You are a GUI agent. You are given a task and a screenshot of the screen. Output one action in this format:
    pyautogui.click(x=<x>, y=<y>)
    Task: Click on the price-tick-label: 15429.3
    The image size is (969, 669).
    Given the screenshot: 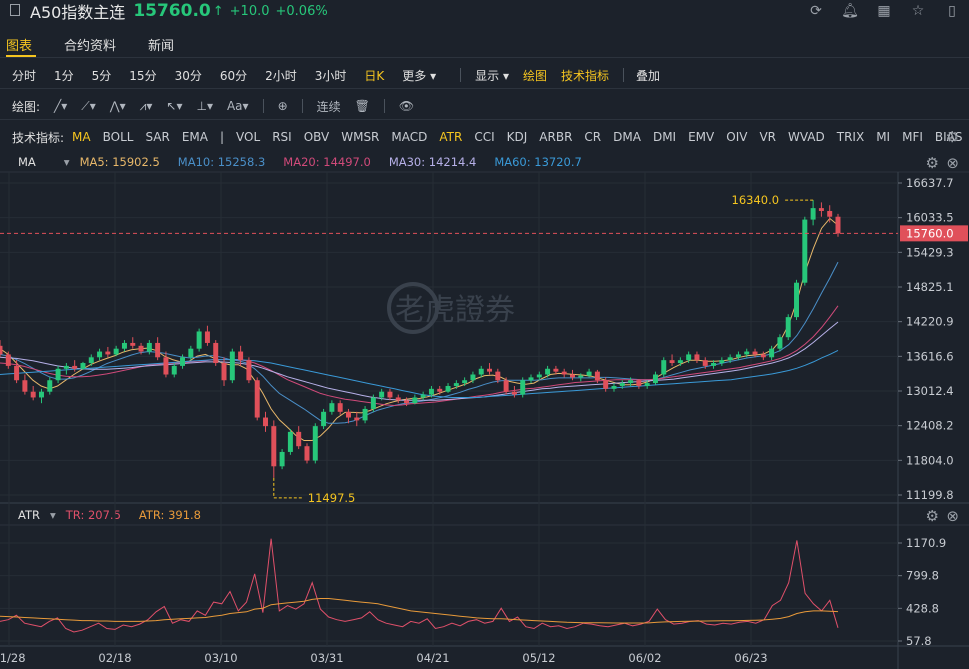 What is the action you would take?
    pyautogui.click(x=930, y=252)
    